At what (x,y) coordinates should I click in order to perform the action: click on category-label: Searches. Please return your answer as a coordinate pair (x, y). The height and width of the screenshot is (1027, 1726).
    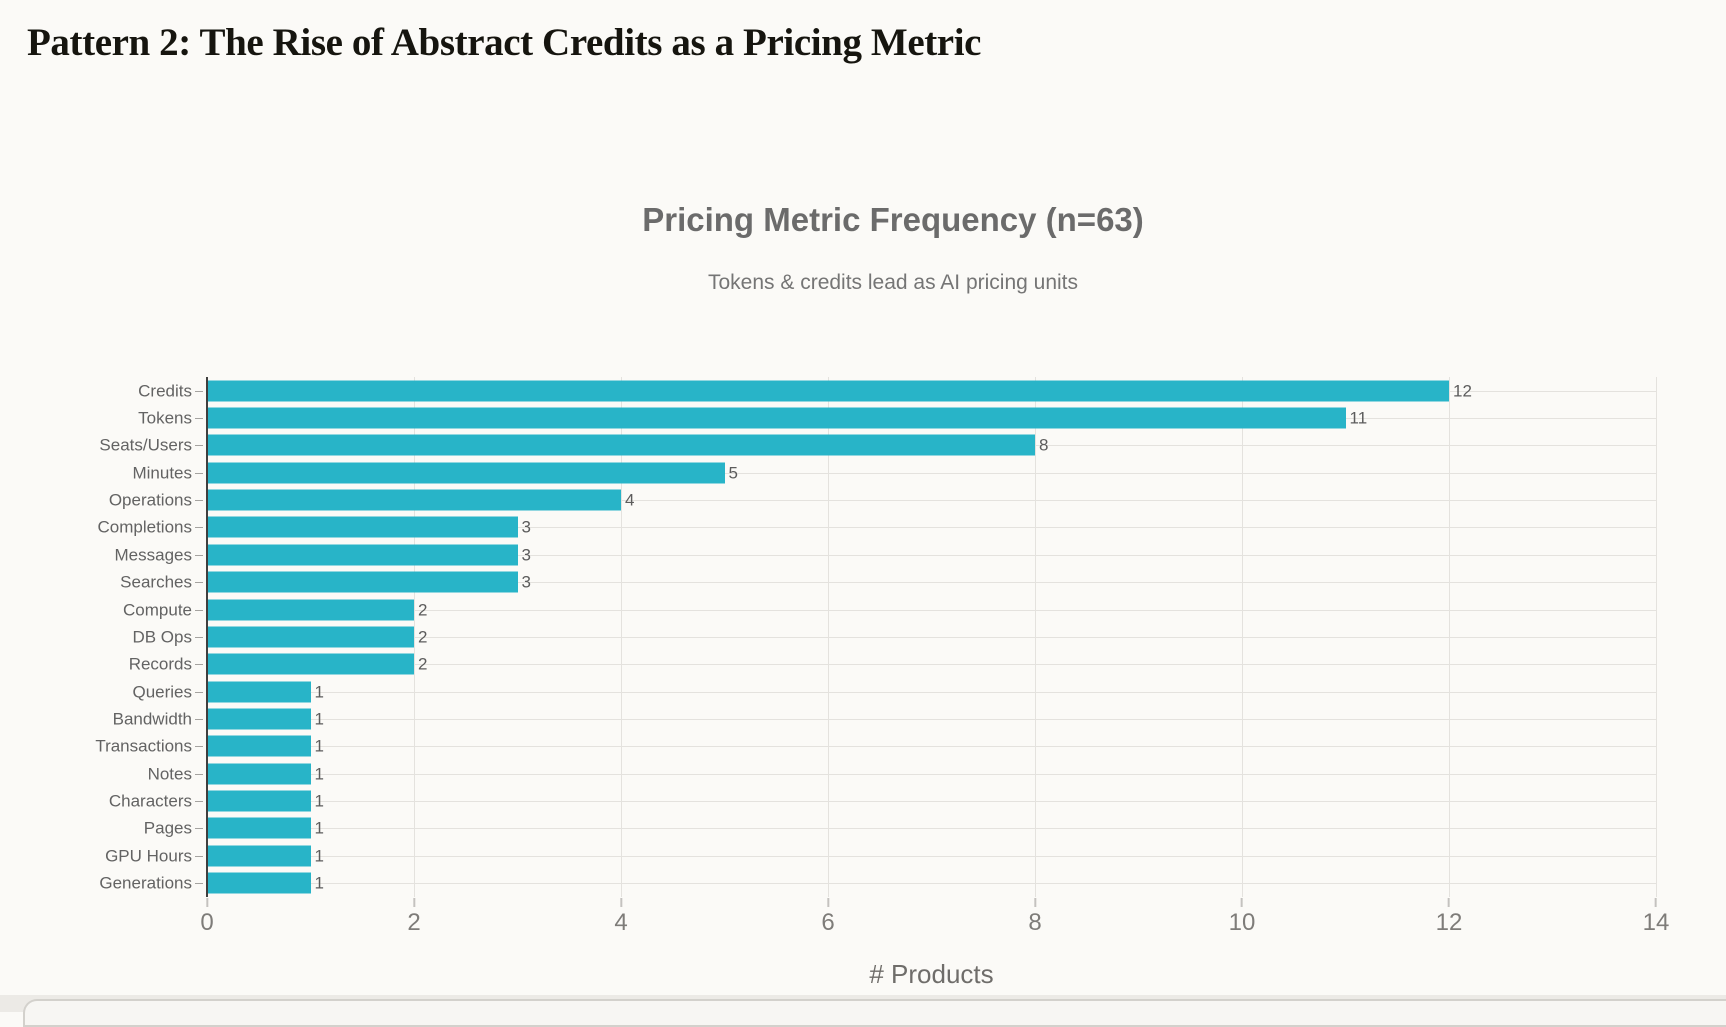
    Looking at the image, I should click on (156, 582).